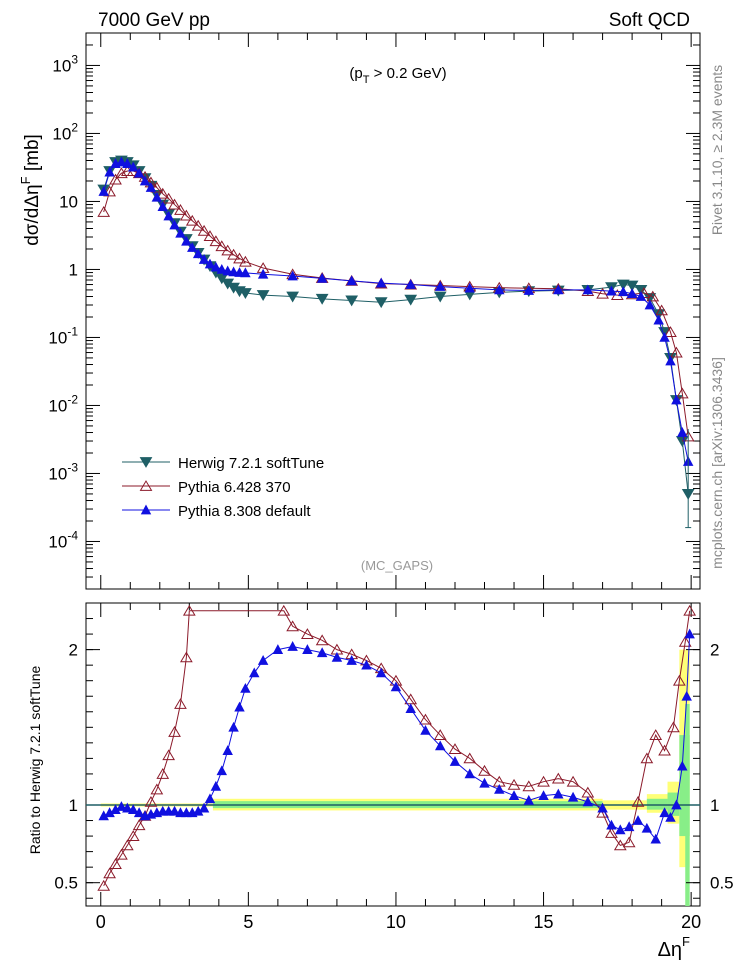 Image resolution: width=746 pixels, height=972 pixels. I want to click on rivet-side-label: Rivet 3.1.10, ≥ 2.3M events, so click(717, 150).